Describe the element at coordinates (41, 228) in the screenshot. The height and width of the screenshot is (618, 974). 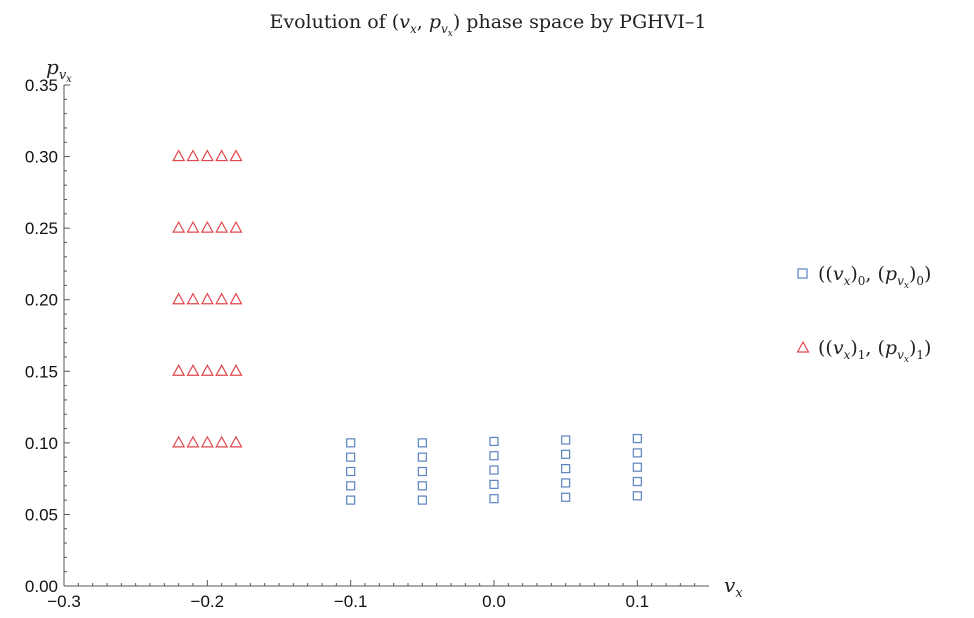
I see `y-tick-label: 0.25` at that location.